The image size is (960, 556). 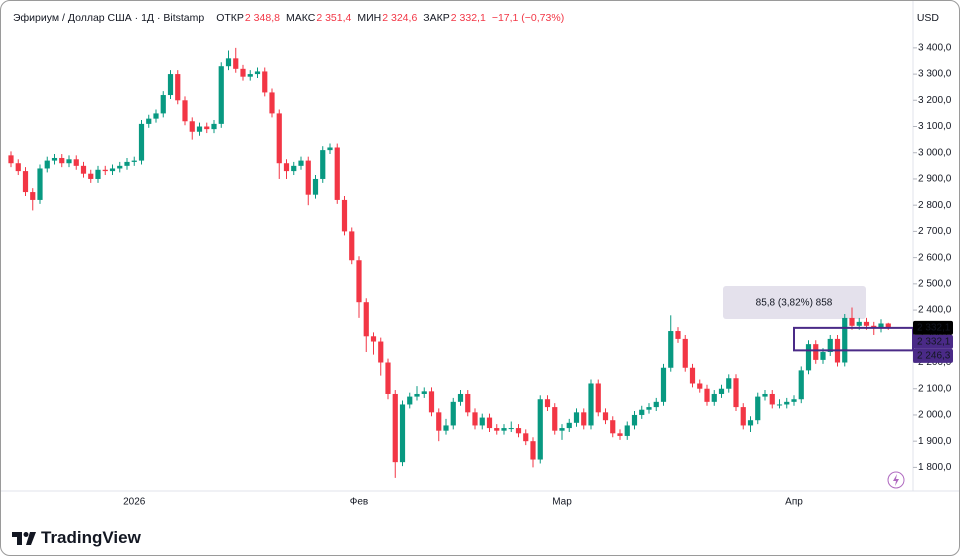 What do you see at coordinates (896, 480) in the screenshot?
I see `alert-icon` at bounding box center [896, 480].